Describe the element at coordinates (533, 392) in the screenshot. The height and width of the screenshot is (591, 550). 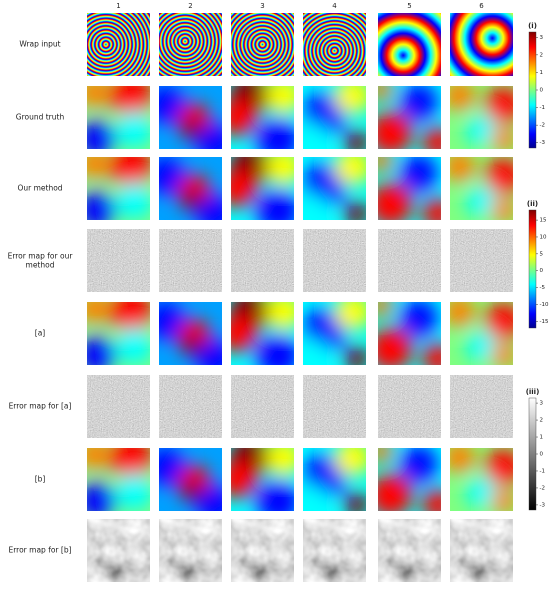
I see `colorbar-label: (iii)` at that location.